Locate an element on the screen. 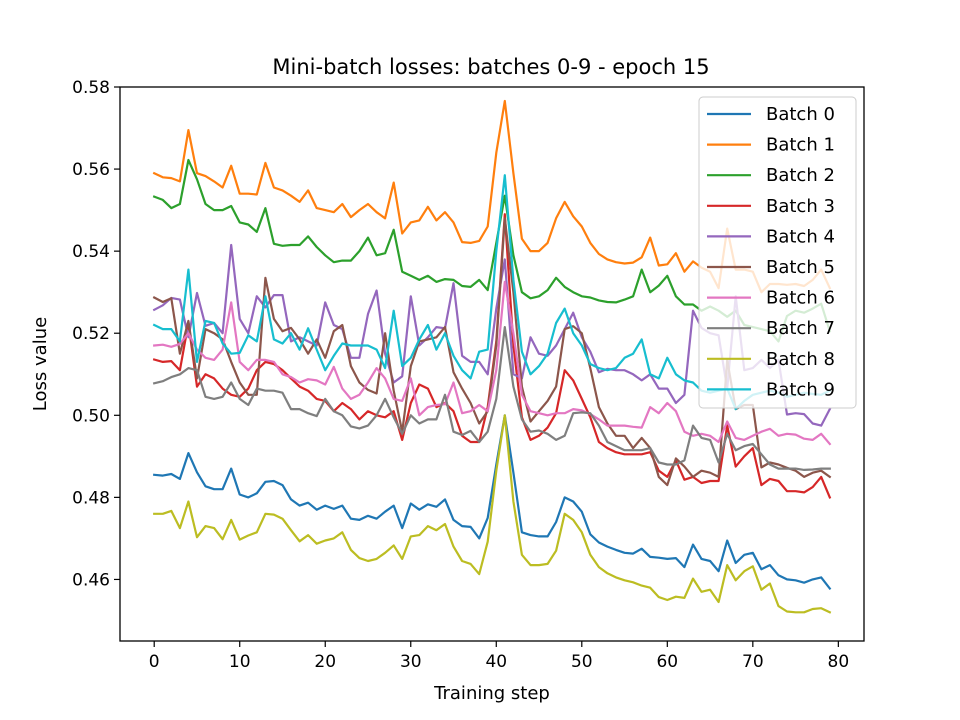  x-tick-label: 50 is located at coordinates (582, 662).